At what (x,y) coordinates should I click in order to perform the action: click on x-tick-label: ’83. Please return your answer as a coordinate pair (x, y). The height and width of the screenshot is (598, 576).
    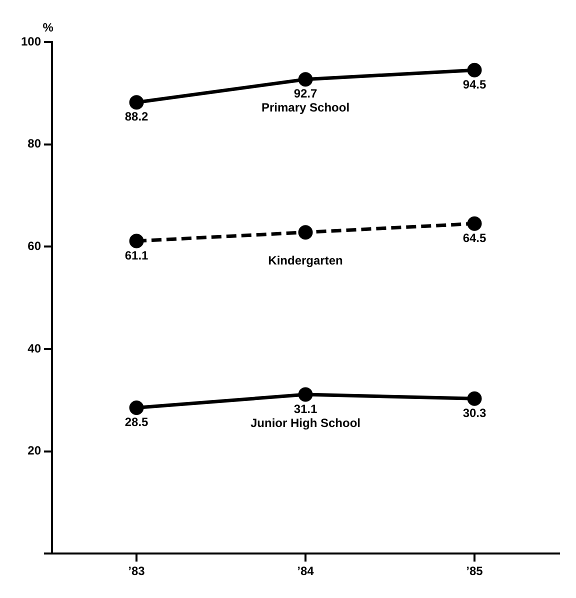
    Looking at the image, I should click on (137, 571).